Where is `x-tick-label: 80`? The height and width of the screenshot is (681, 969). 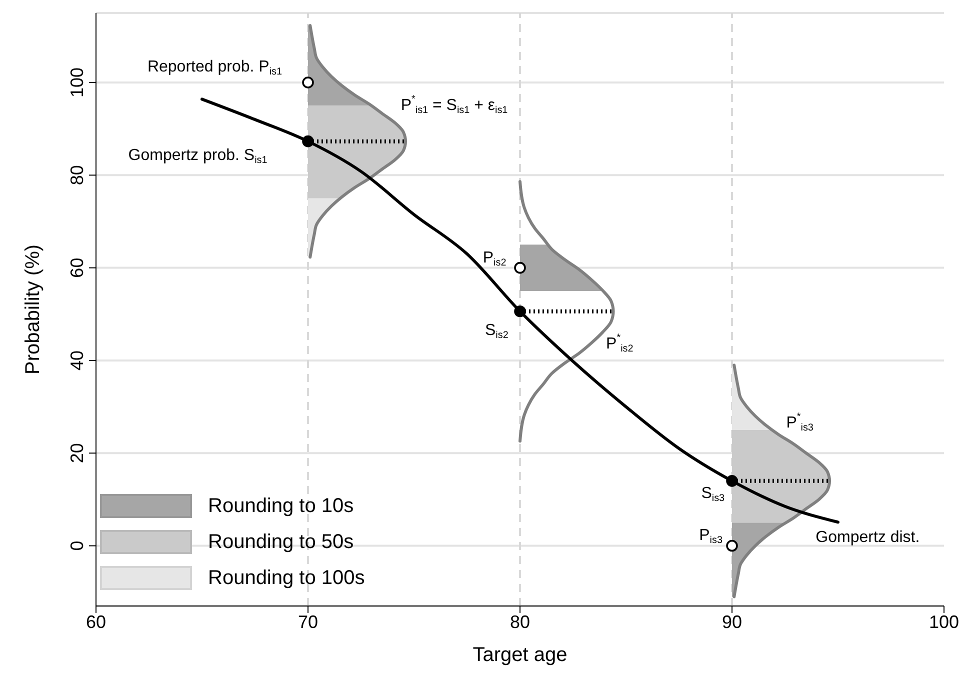 x-tick-label: 80 is located at coordinates (520, 622).